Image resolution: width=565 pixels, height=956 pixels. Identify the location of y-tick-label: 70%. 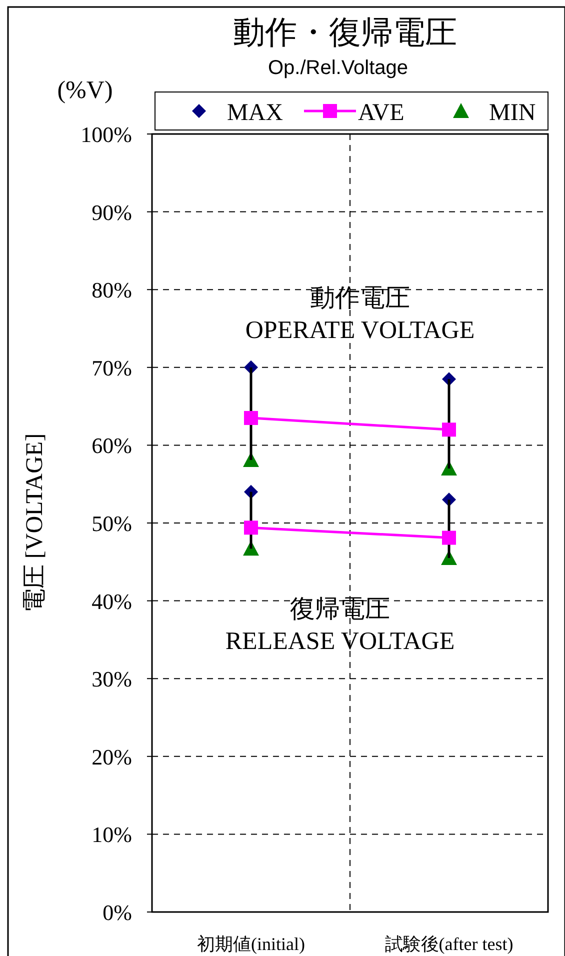
(112, 367).